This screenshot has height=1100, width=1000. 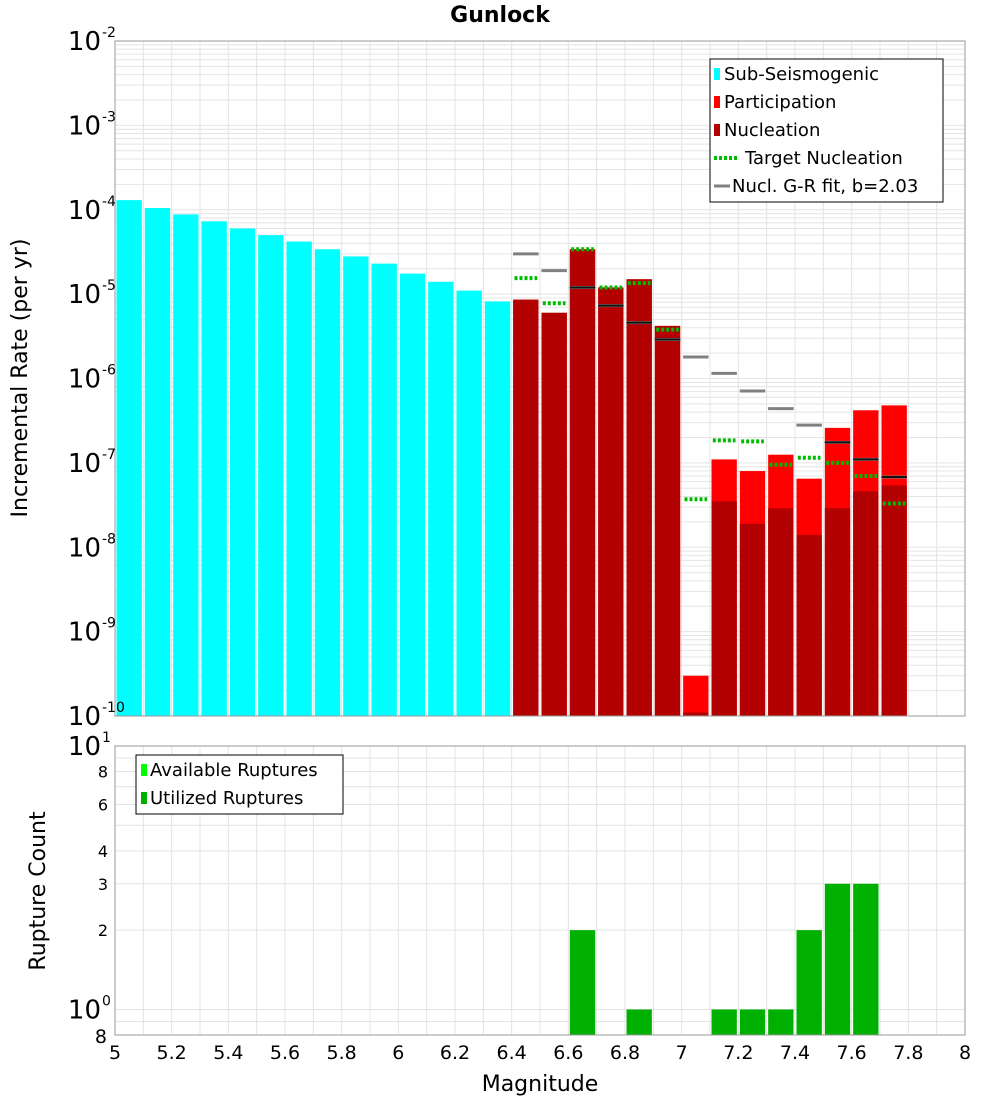 I want to click on y-tick-label: 10 -4, so click(x=92, y=210).